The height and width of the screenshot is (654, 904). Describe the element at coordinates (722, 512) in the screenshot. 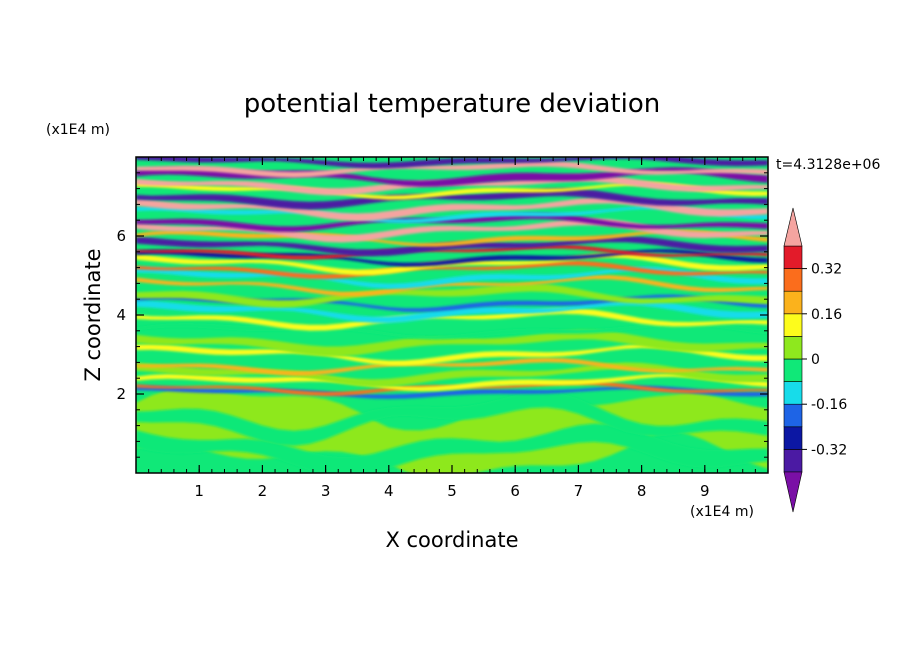

I see `x-unit-label: (x1E4 m)` at that location.